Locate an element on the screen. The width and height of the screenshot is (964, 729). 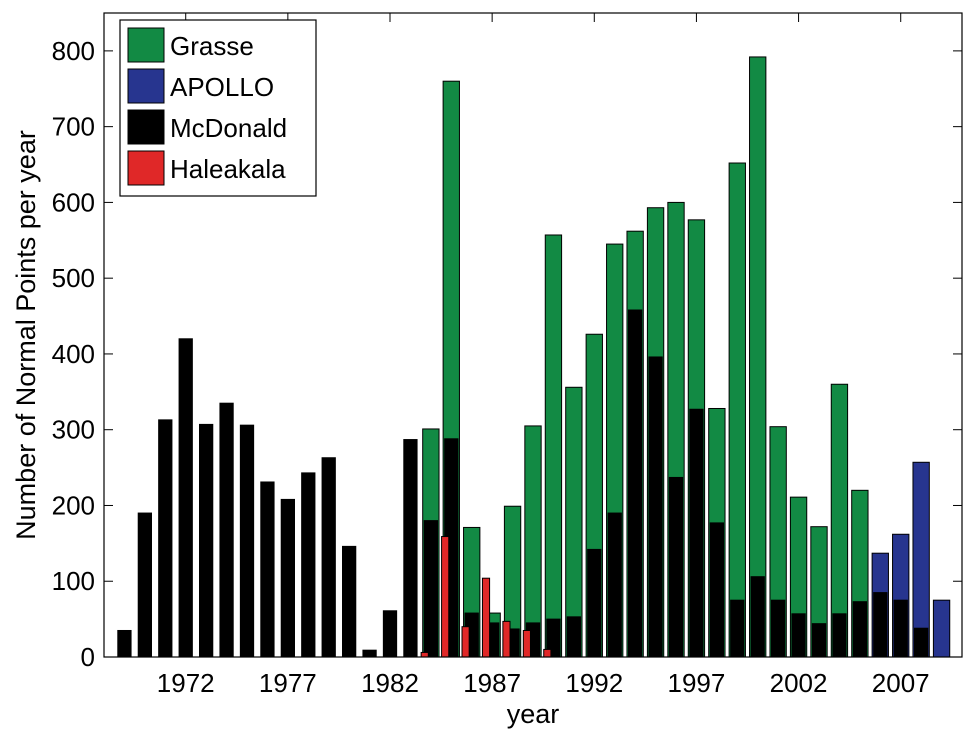
legend-swatch-grasse is located at coordinates (146, 45).